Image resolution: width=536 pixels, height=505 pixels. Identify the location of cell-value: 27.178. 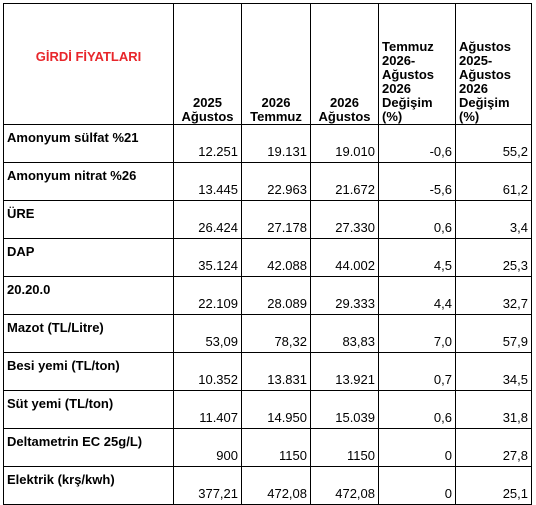
(276, 219).